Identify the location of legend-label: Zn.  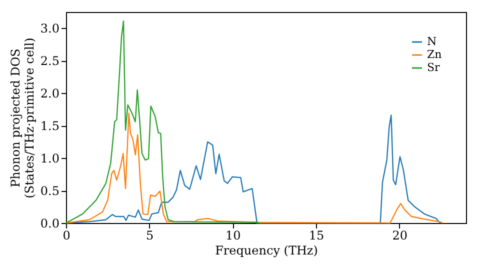
(434, 54).